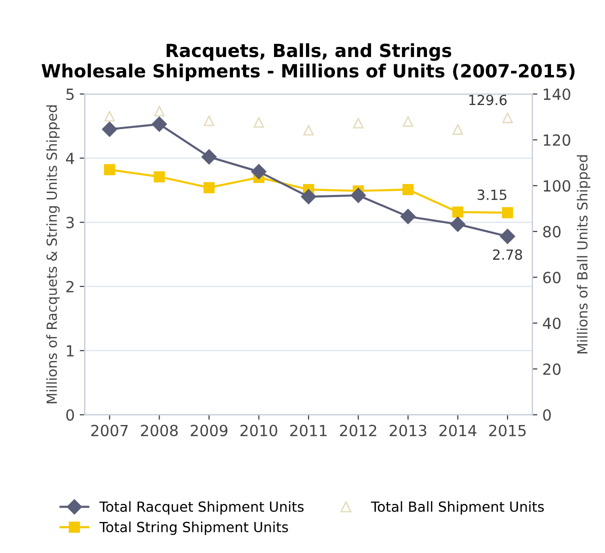  What do you see at coordinates (308, 62) in the screenshot?
I see `chart-title: Racquets, Balls, and Strings Wholesale Shipments - Millions of Units (2007-2015)` at bounding box center [308, 62].